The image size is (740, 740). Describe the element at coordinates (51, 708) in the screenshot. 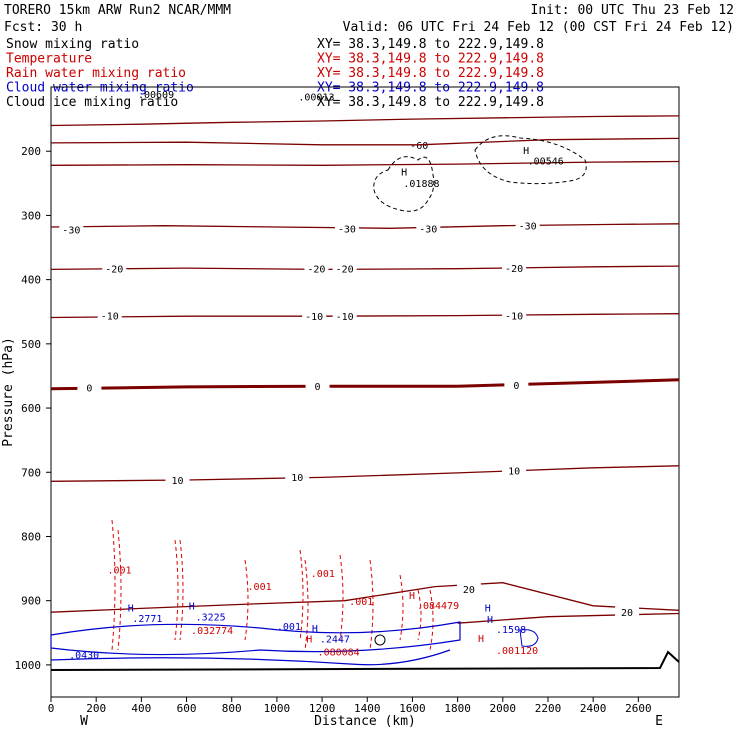

I see `x-tick-label: 0` at that location.